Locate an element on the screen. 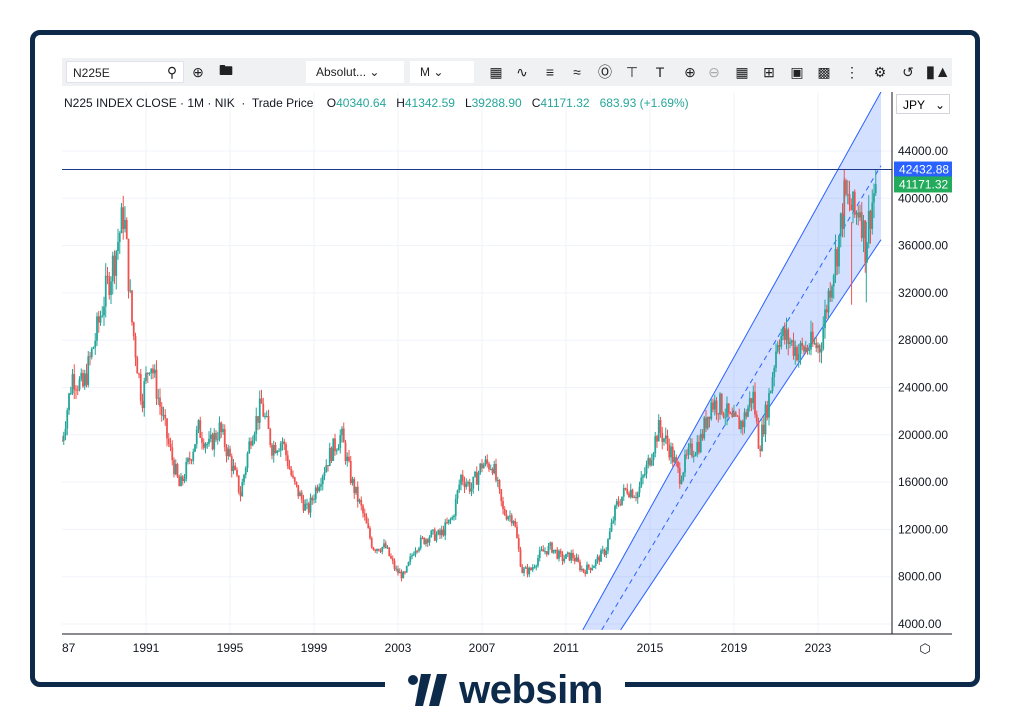 The width and height of the screenshot is (1013, 720). scale-mode-select: Absolut... ⌄ is located at coordinates (355, 72).